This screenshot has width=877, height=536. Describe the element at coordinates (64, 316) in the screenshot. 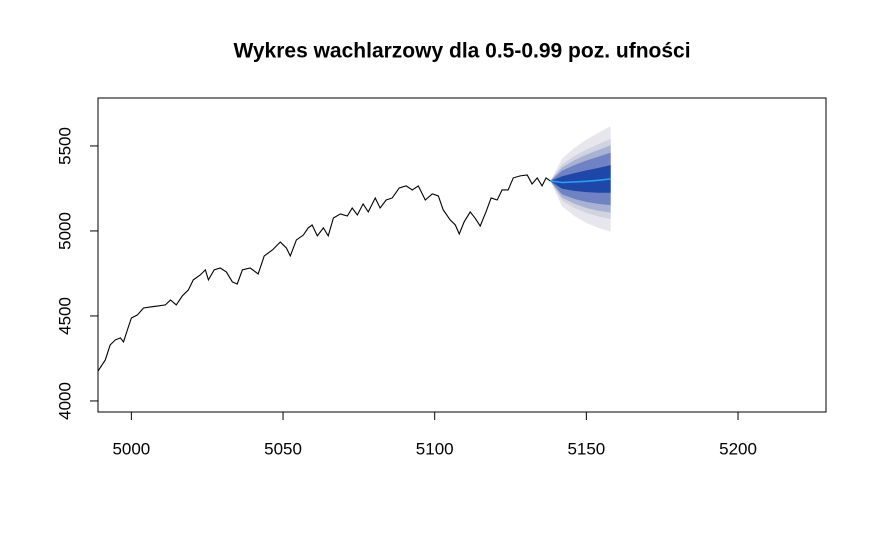

I see `y-tick-label: 4500` at that location.